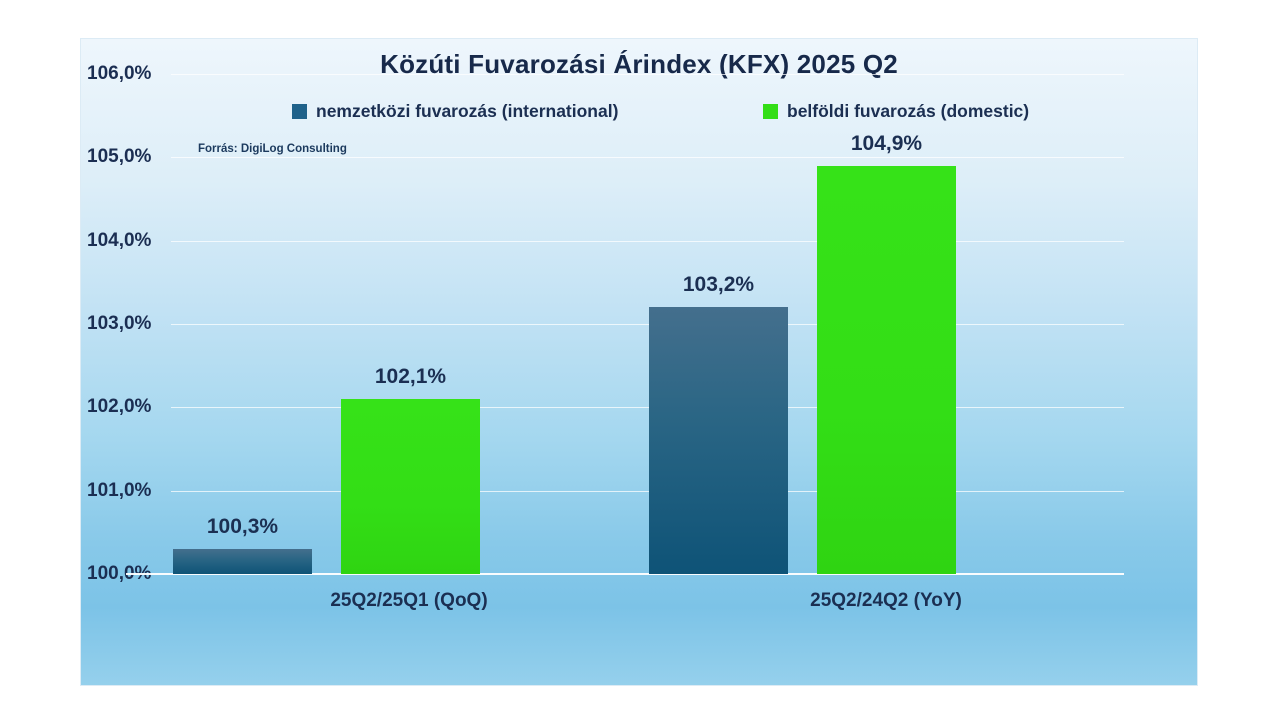 Image resolution: width=1280 pixels, height=720 pixels. I want to click on source-note: Forrás: DigiLog Consulting, so click(272, 149).